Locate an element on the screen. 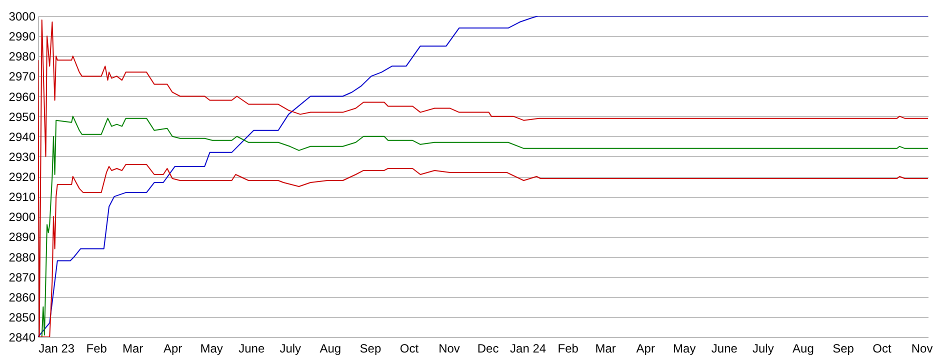 This screenshot has width=950, height=355. y-tick-label: 2970 is located at coordinates (22, 77).